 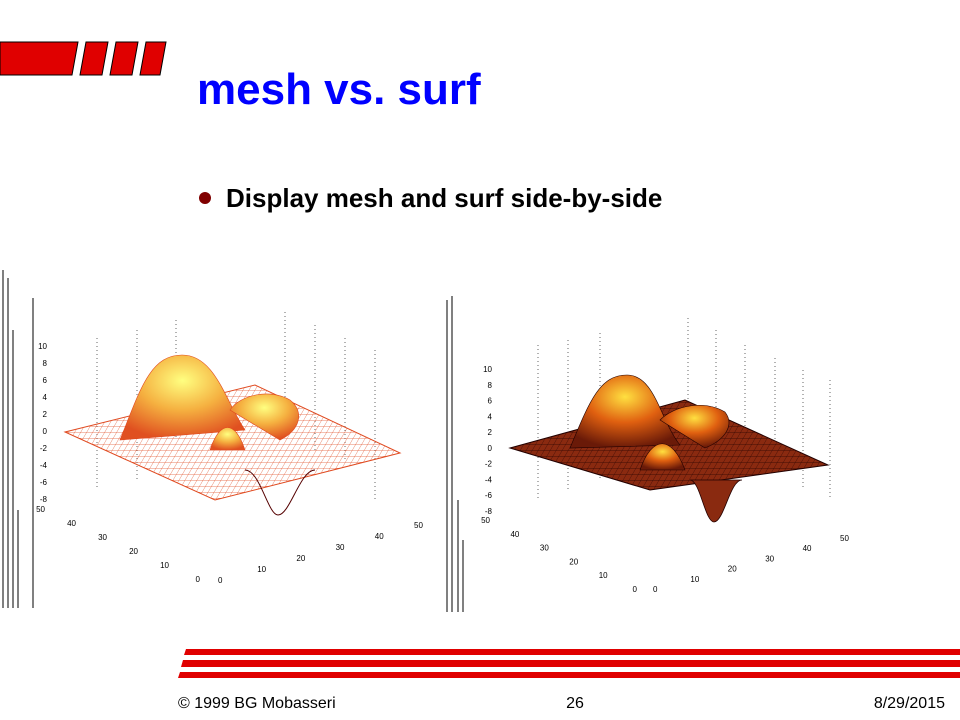 What do you see at coordinates (205, 198) in the screenshot?
I see `bullet-dot` at bounding box center [205, 198].